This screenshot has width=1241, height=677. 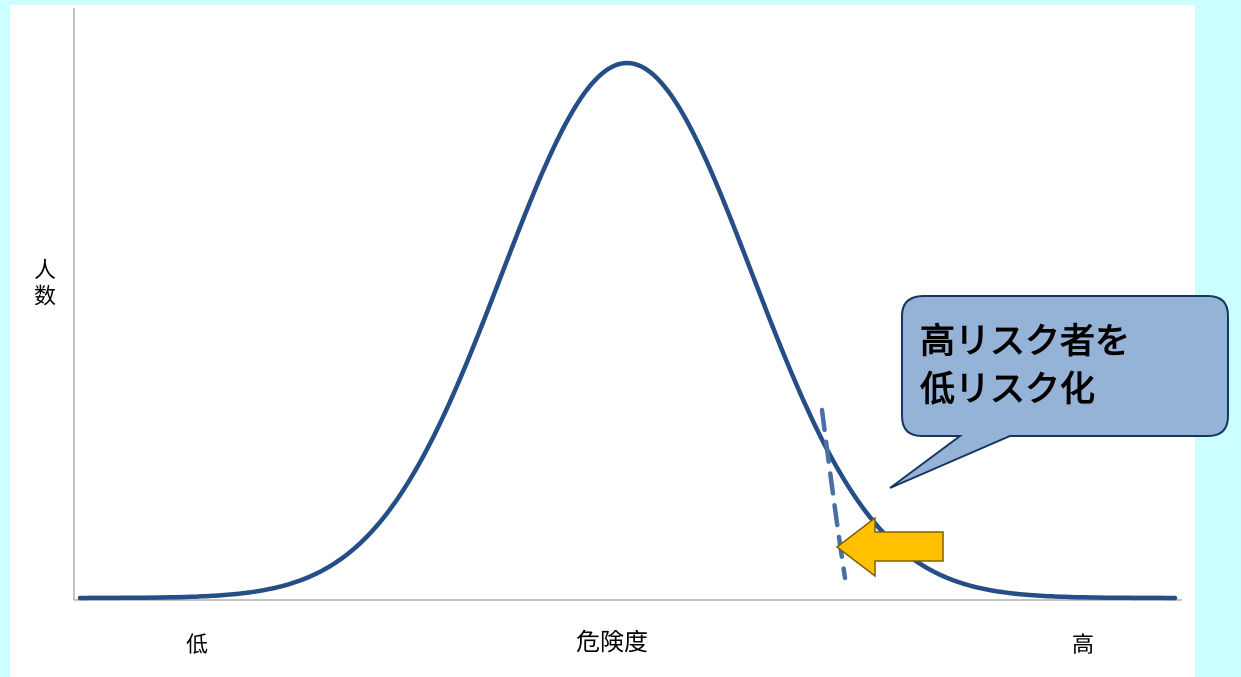 I want to click on x-axis-low-label: 低, so click(x=197, y=645).